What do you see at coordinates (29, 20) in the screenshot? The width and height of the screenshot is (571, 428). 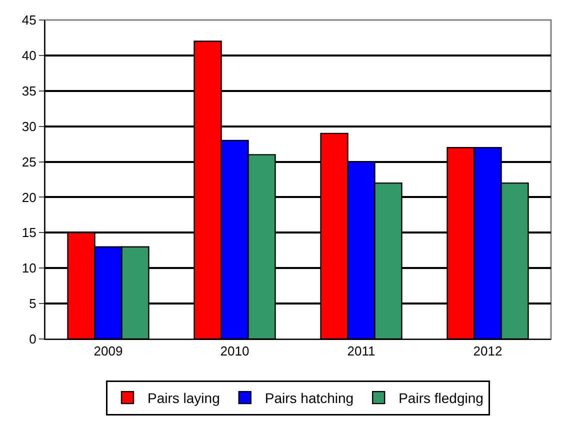 I see `y-tick-label: 45` at bounding box center [29, 20].